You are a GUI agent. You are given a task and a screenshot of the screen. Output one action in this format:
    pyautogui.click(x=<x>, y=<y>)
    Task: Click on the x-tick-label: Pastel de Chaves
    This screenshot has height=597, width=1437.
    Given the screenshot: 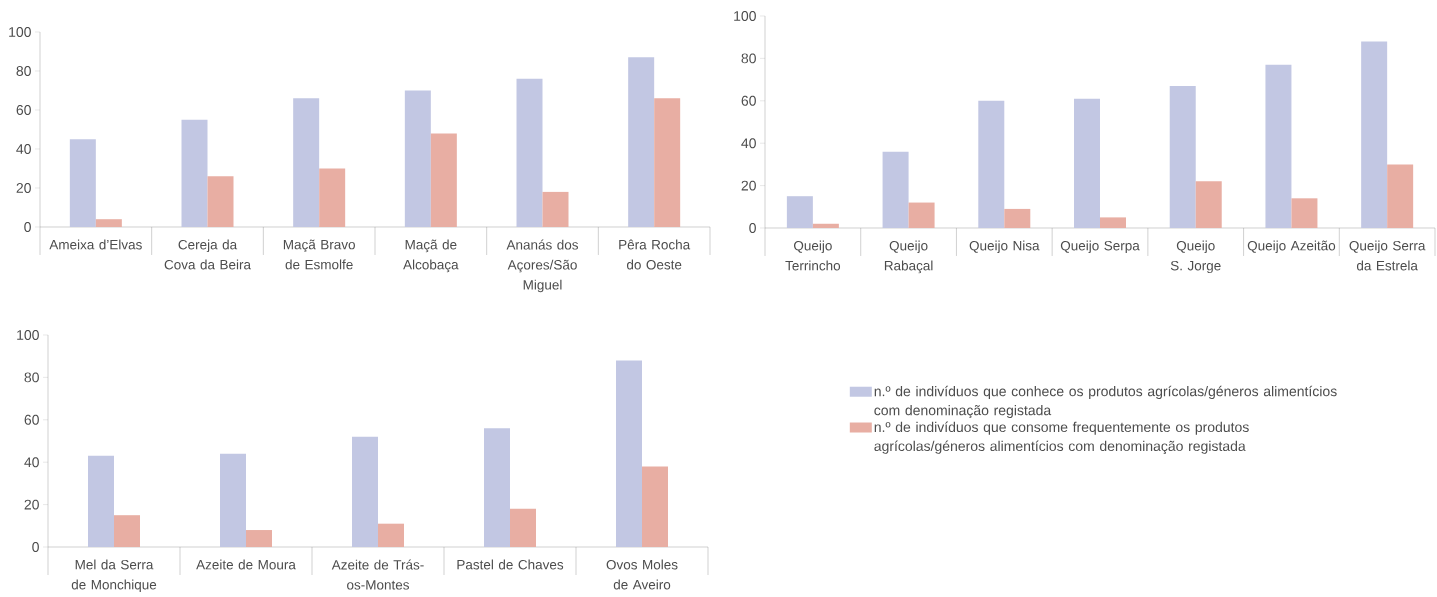 What is the action you would take?
    pyautogui.click(x=510, y=564)
    